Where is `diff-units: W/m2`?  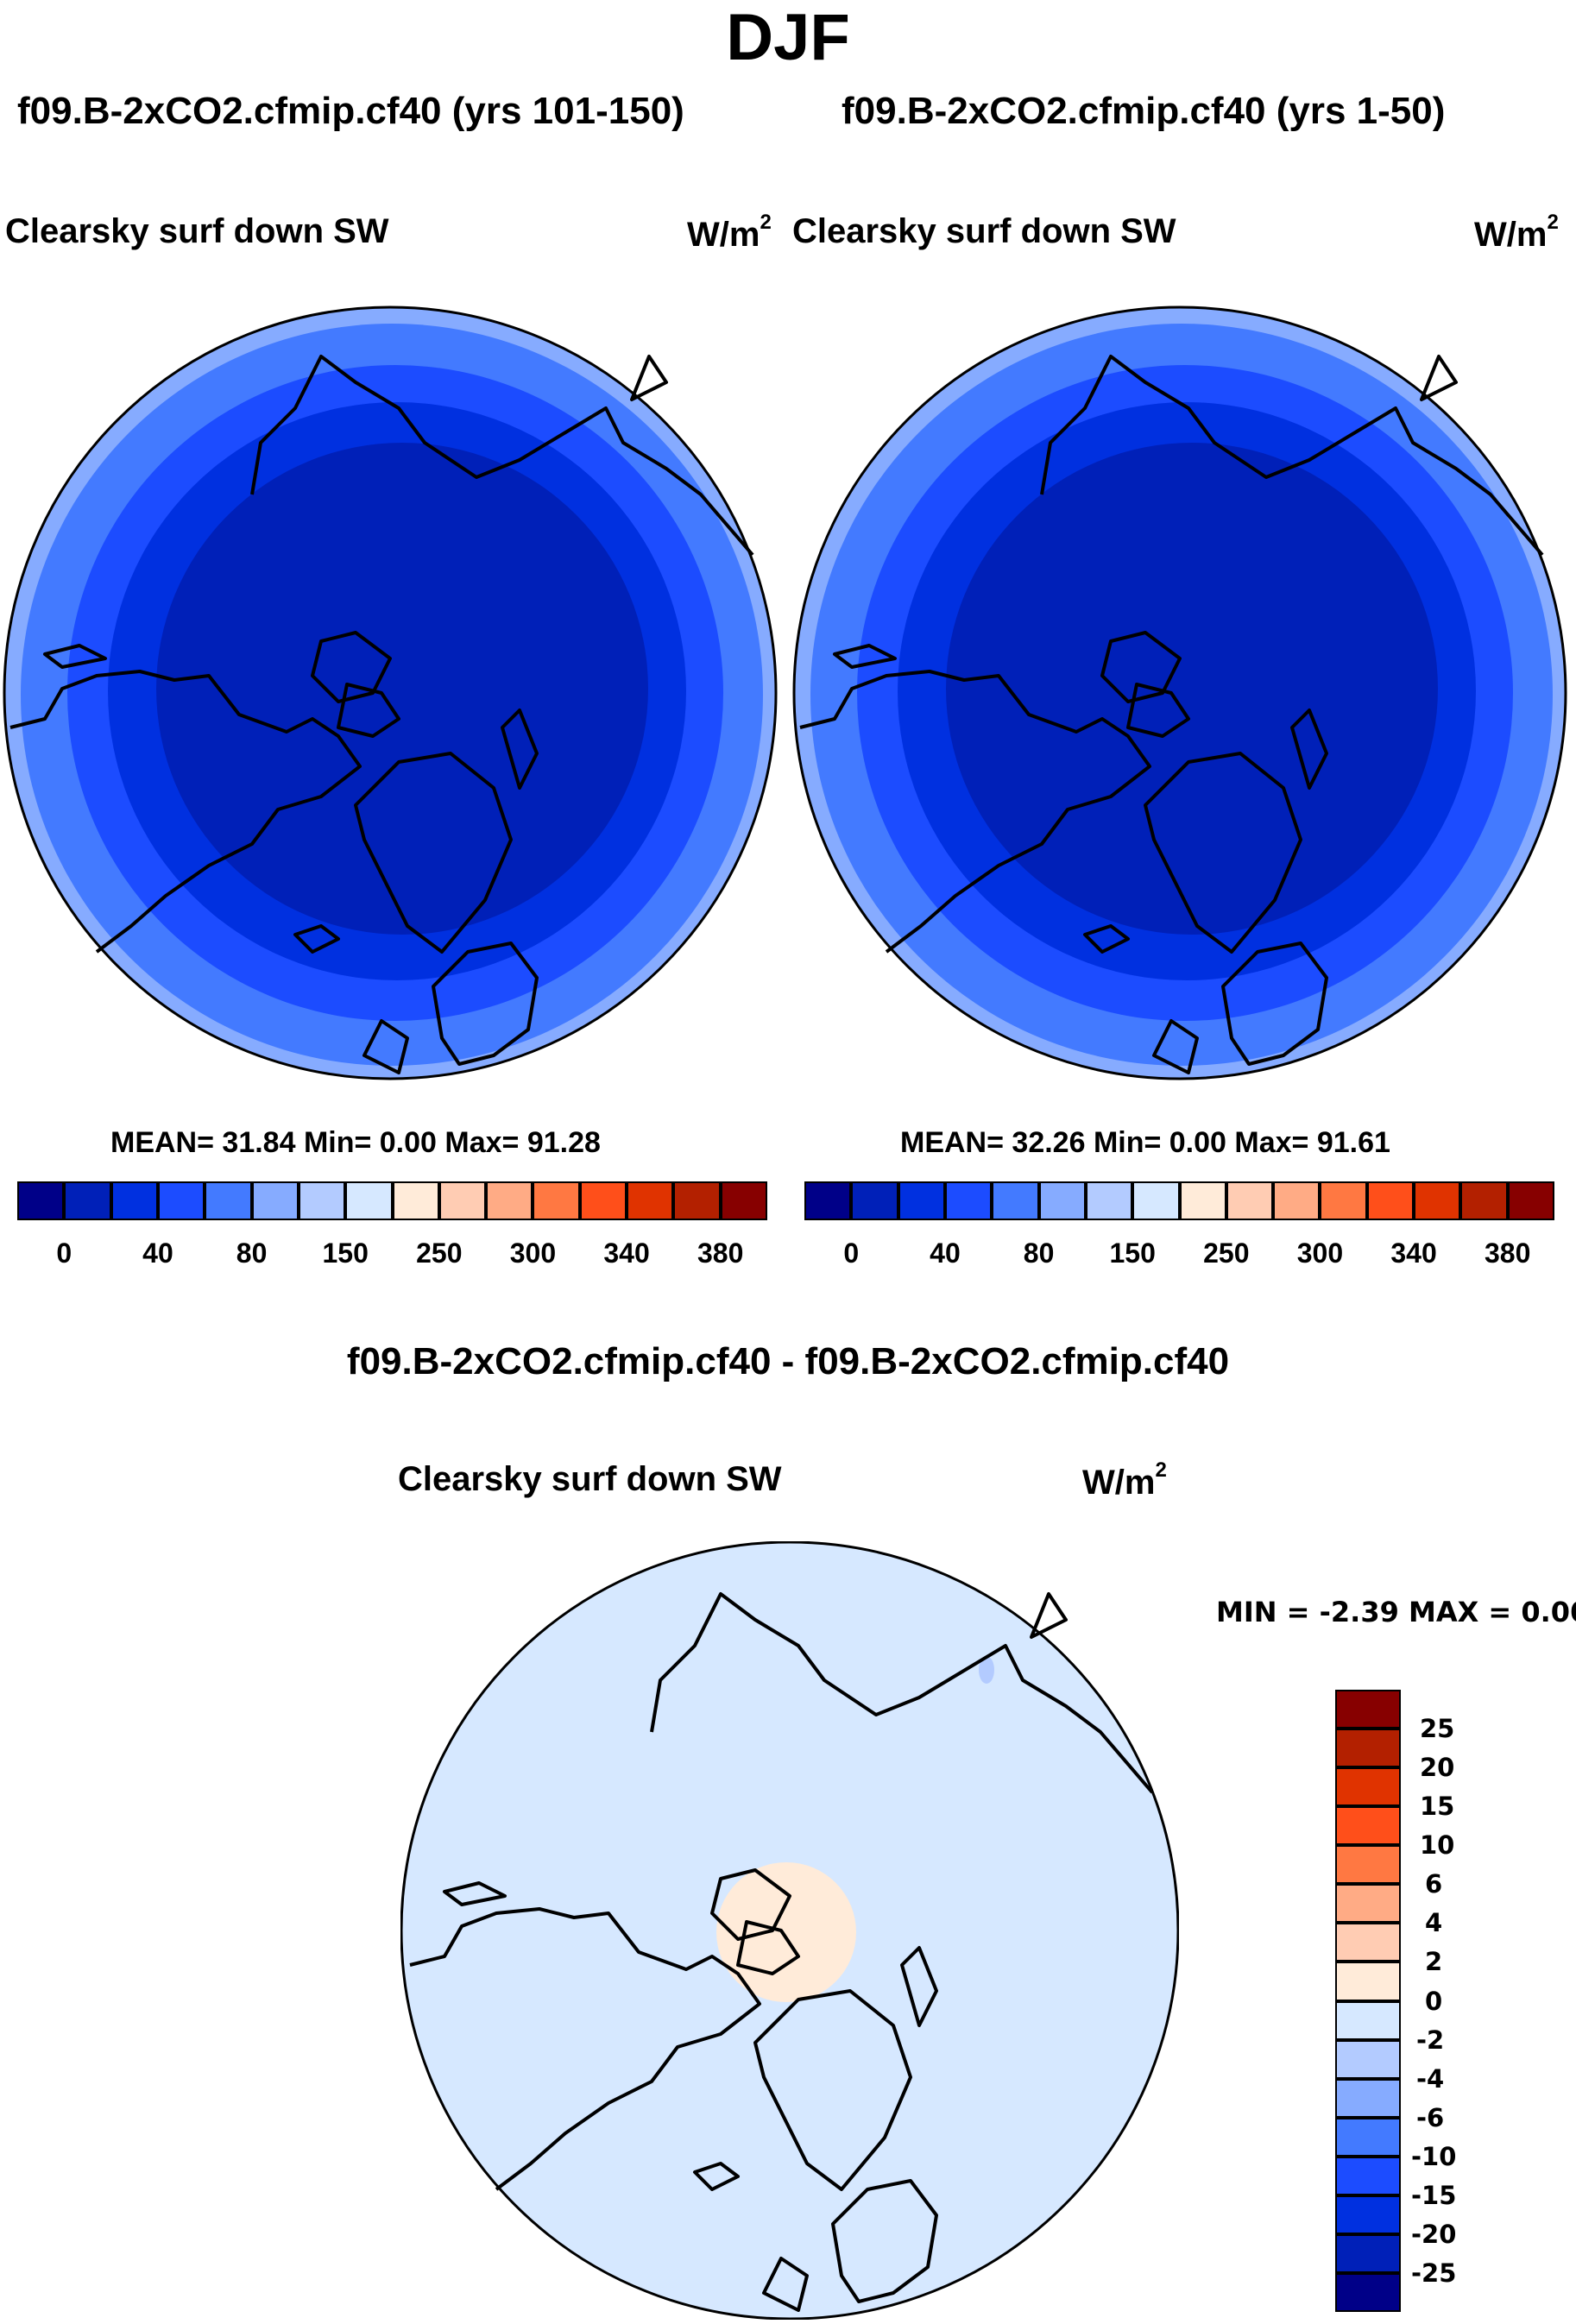 diff-units: W/m2 is located at coordinates (1124, 1480).